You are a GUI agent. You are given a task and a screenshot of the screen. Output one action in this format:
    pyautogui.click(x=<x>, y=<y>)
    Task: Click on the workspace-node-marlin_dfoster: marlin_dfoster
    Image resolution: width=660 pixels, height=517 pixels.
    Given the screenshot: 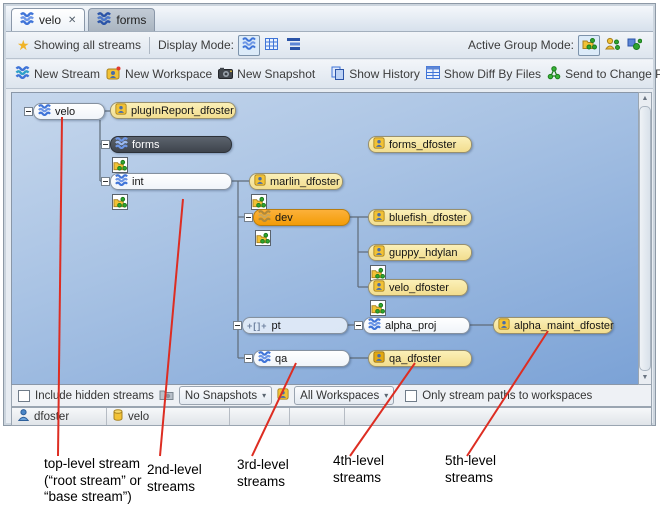 What is the action you would take?
    pyautogui.click(x=296, y=181)
    